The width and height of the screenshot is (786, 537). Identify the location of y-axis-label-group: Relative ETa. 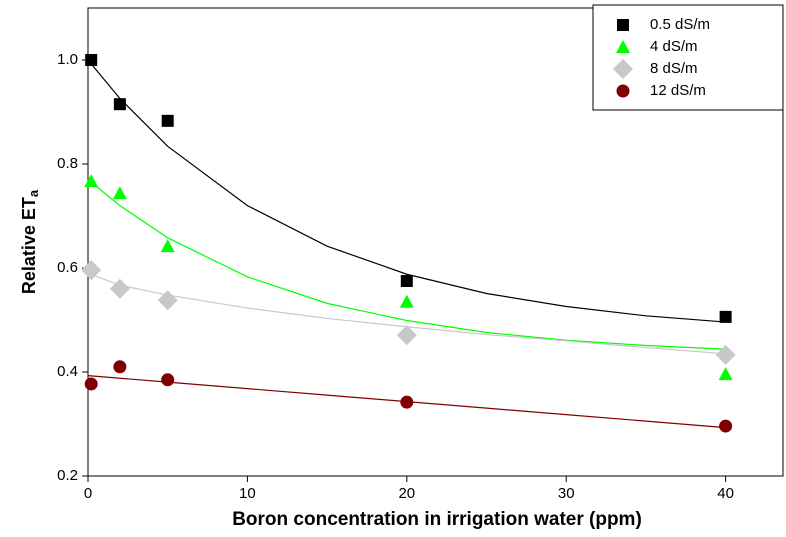
(30, 241).